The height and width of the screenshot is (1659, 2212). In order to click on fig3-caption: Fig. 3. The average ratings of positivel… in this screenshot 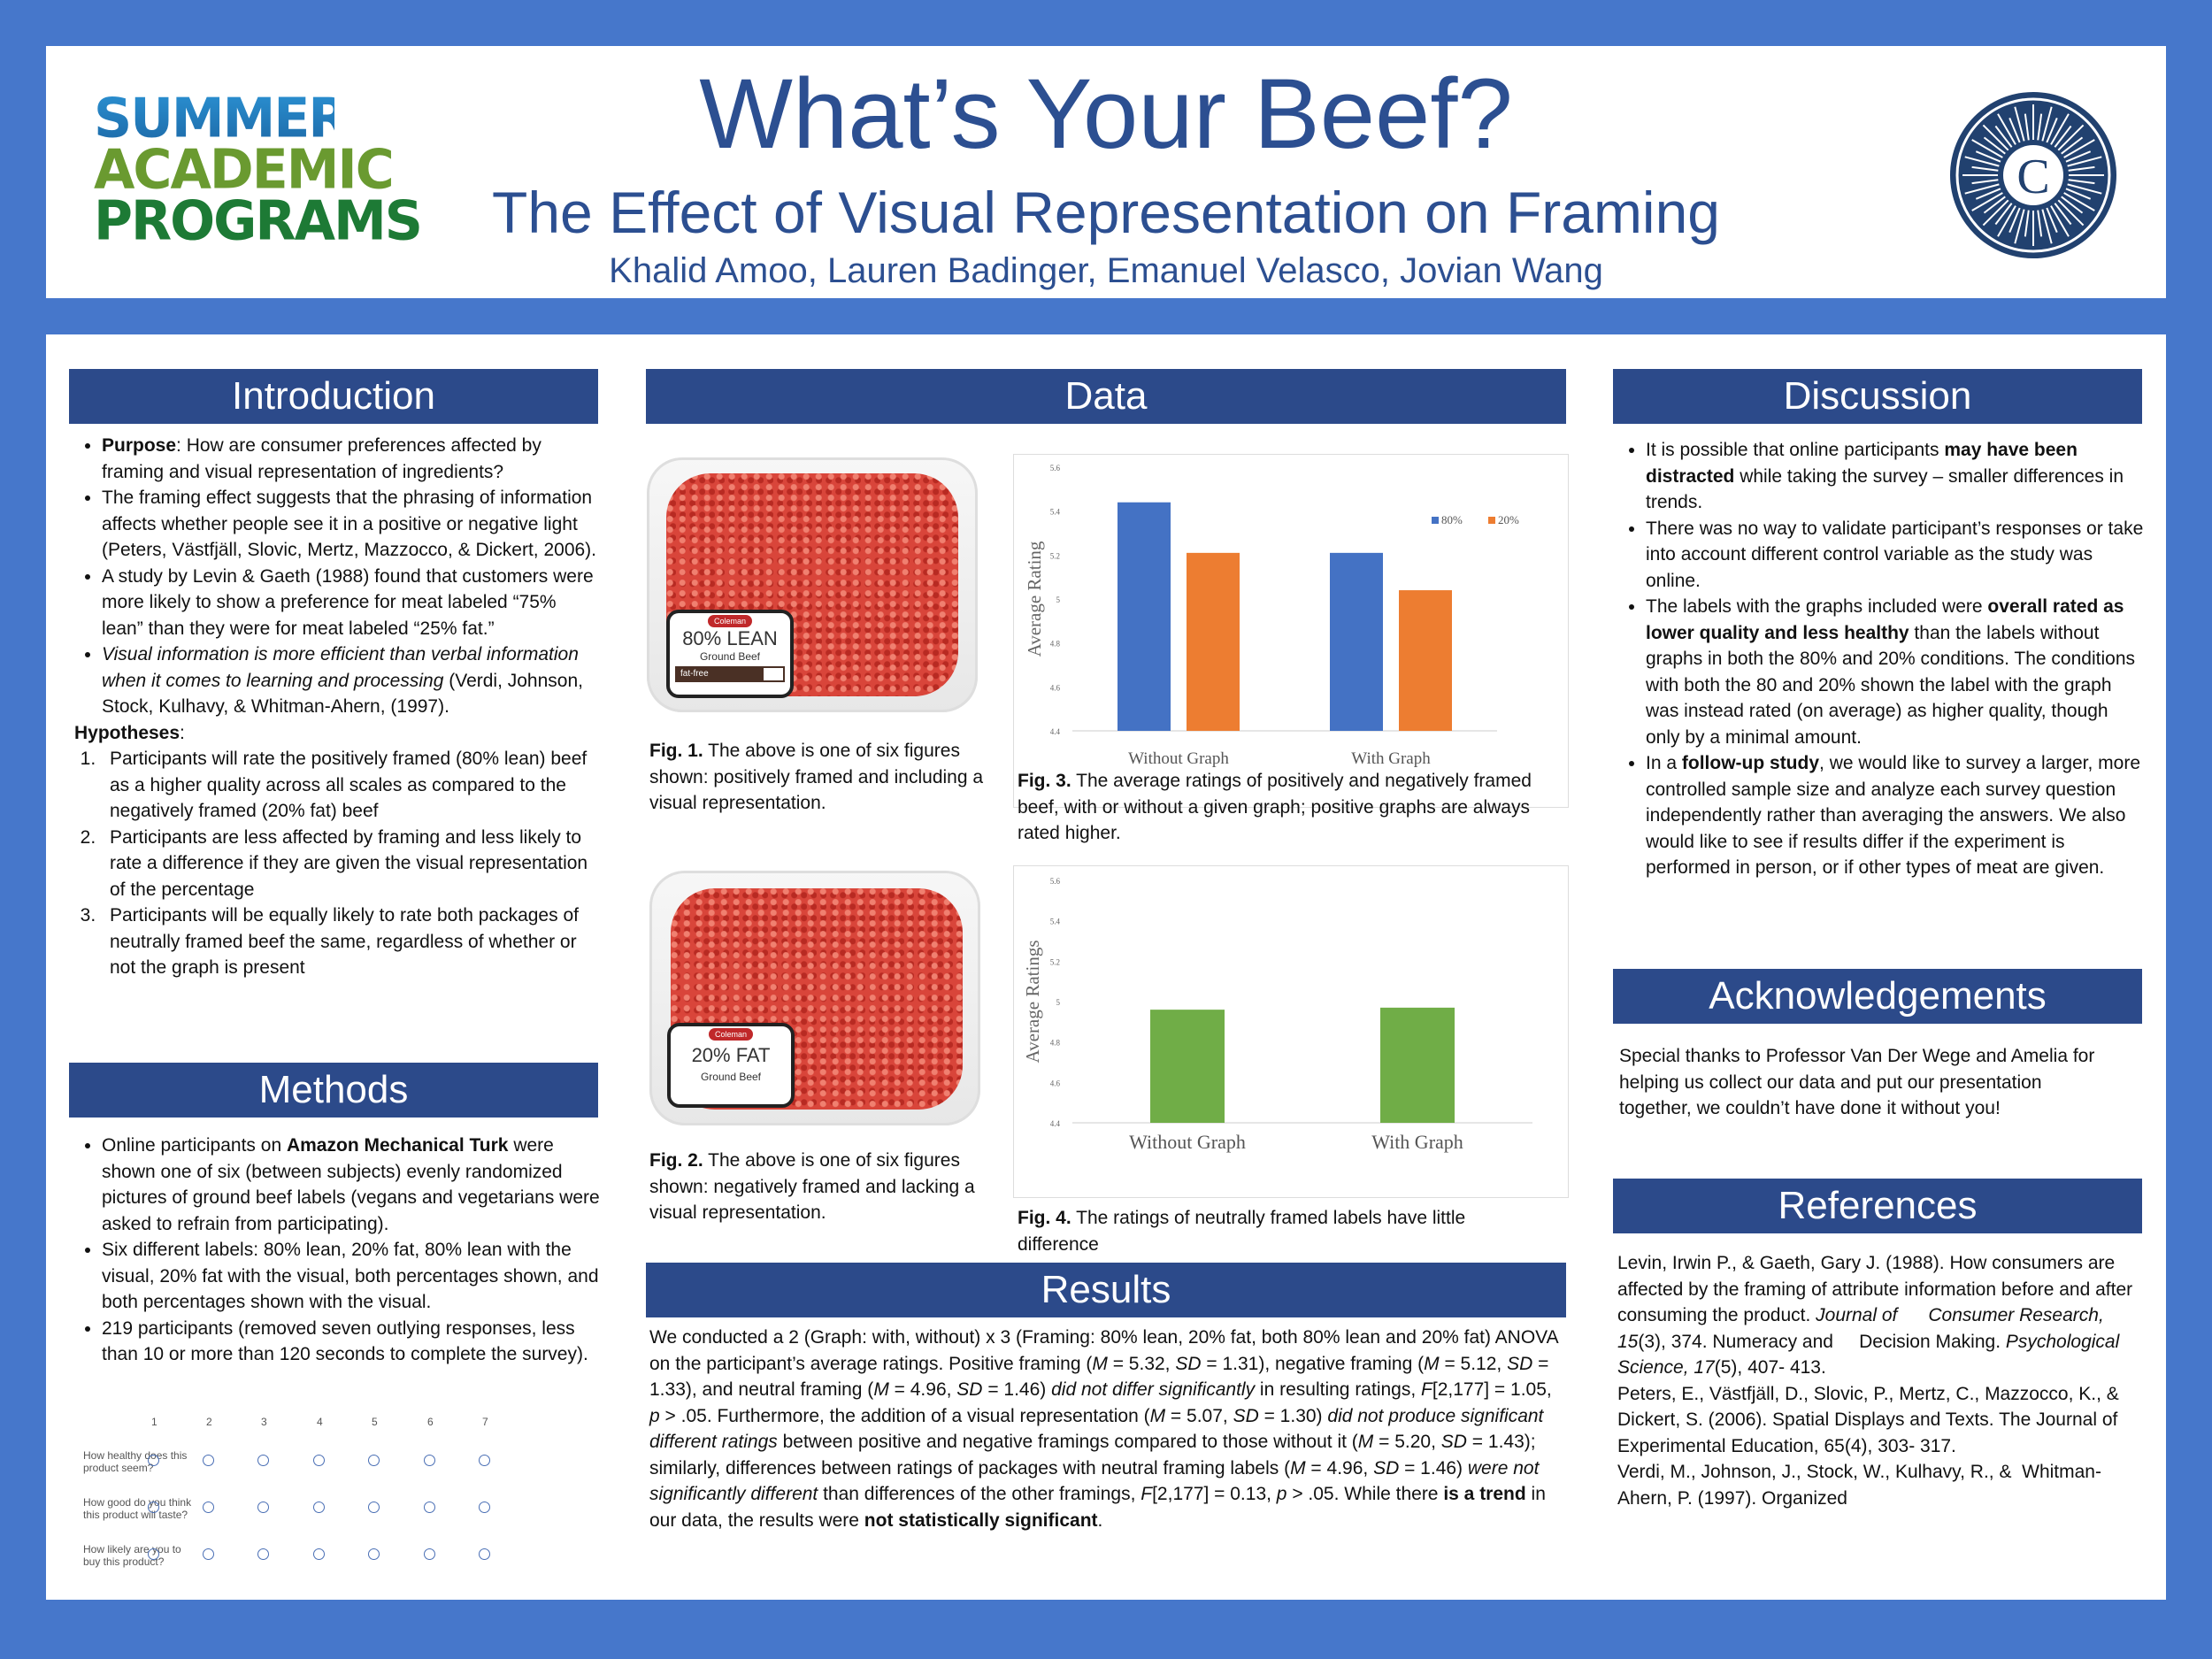, I will do `click(1275, 807)`.